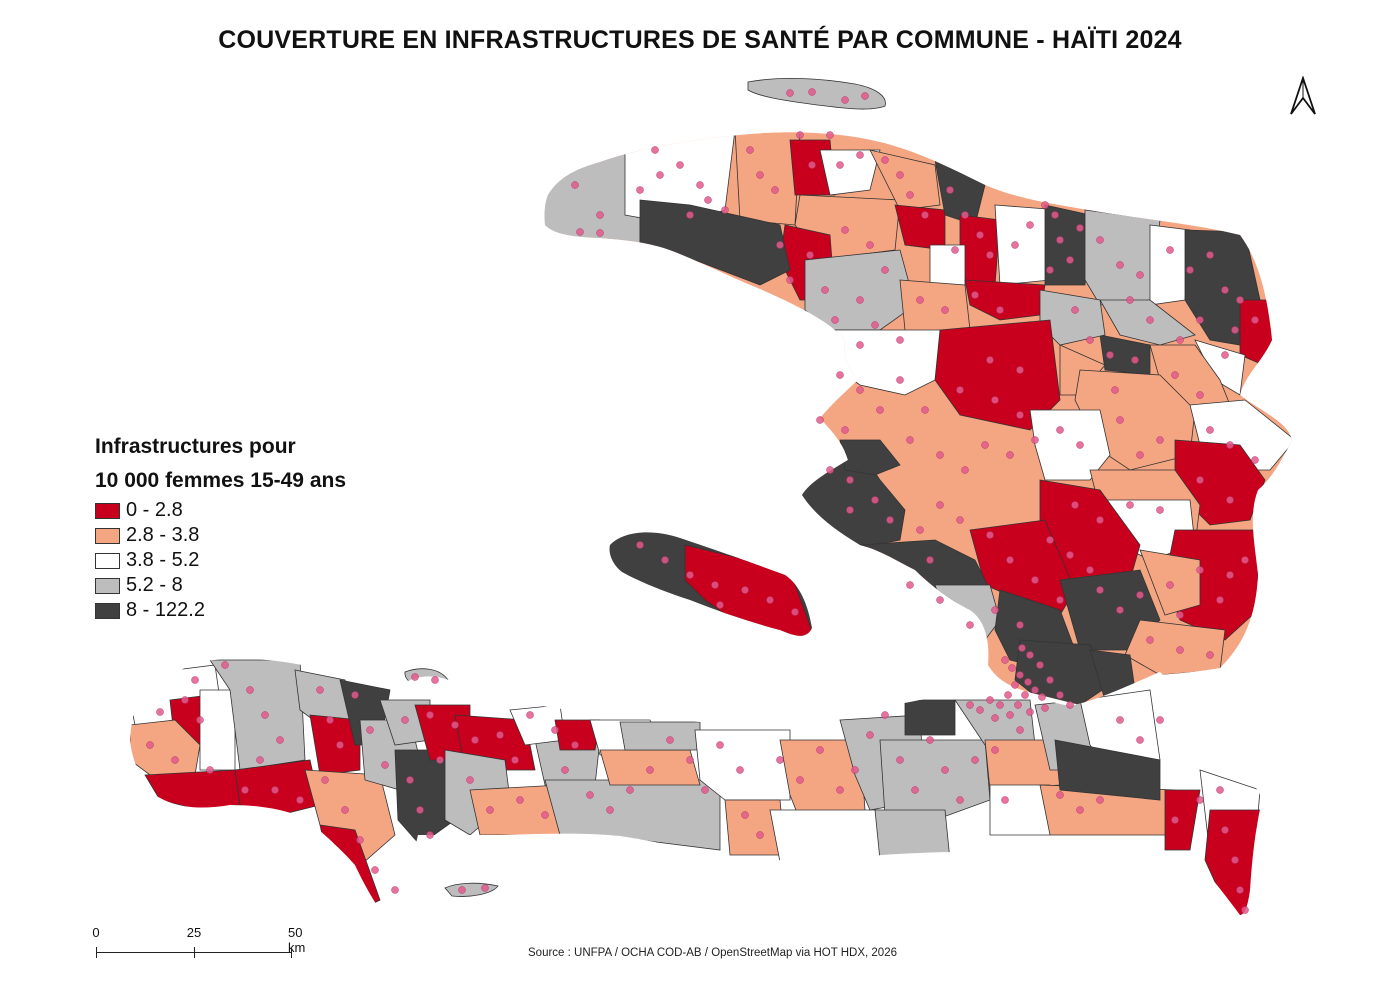  Describe the element at coordinates (220, 610) in the screenshot. I see `legend-item-class-5: 8 - 122.2` at that location.